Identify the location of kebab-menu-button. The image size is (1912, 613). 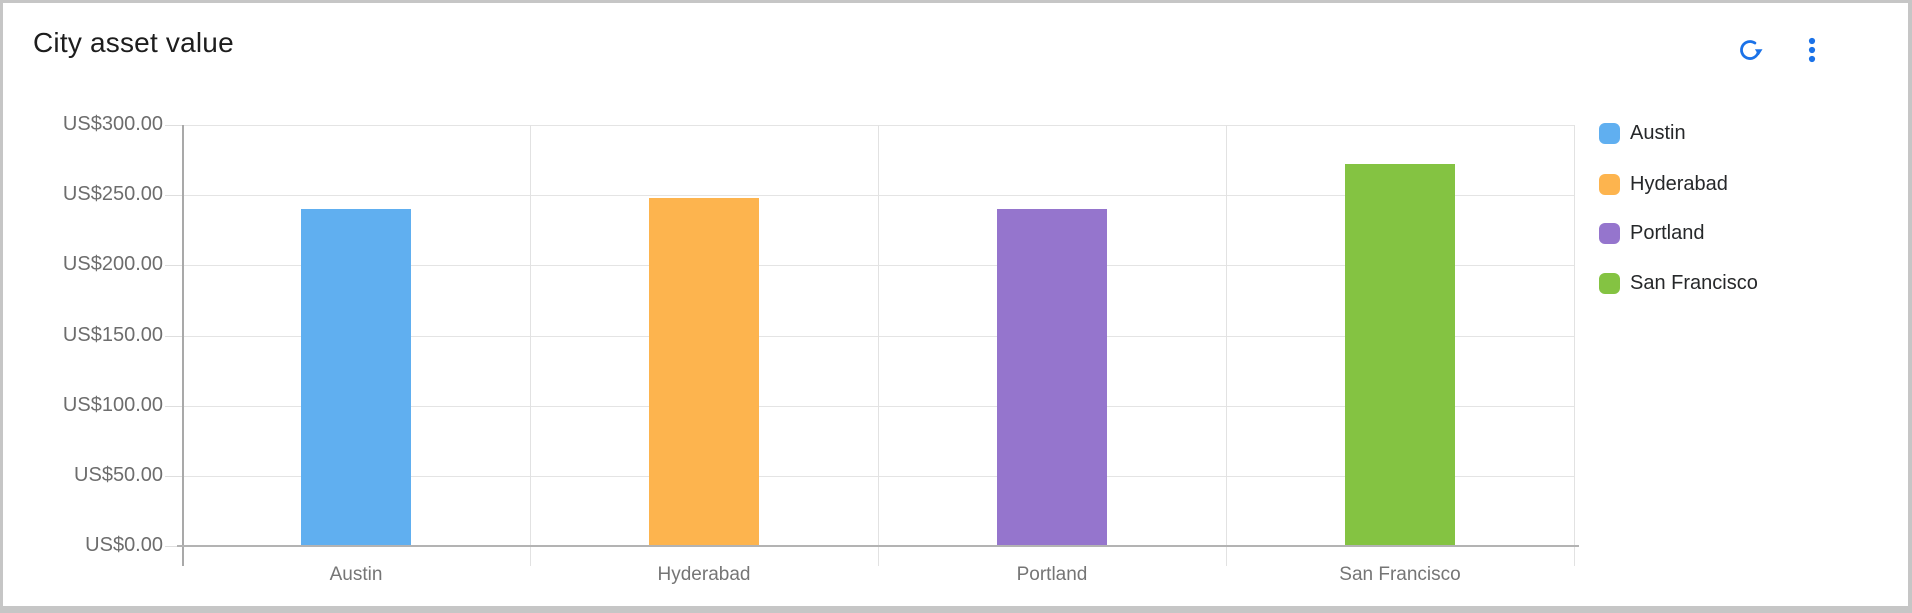
(1812, 51).